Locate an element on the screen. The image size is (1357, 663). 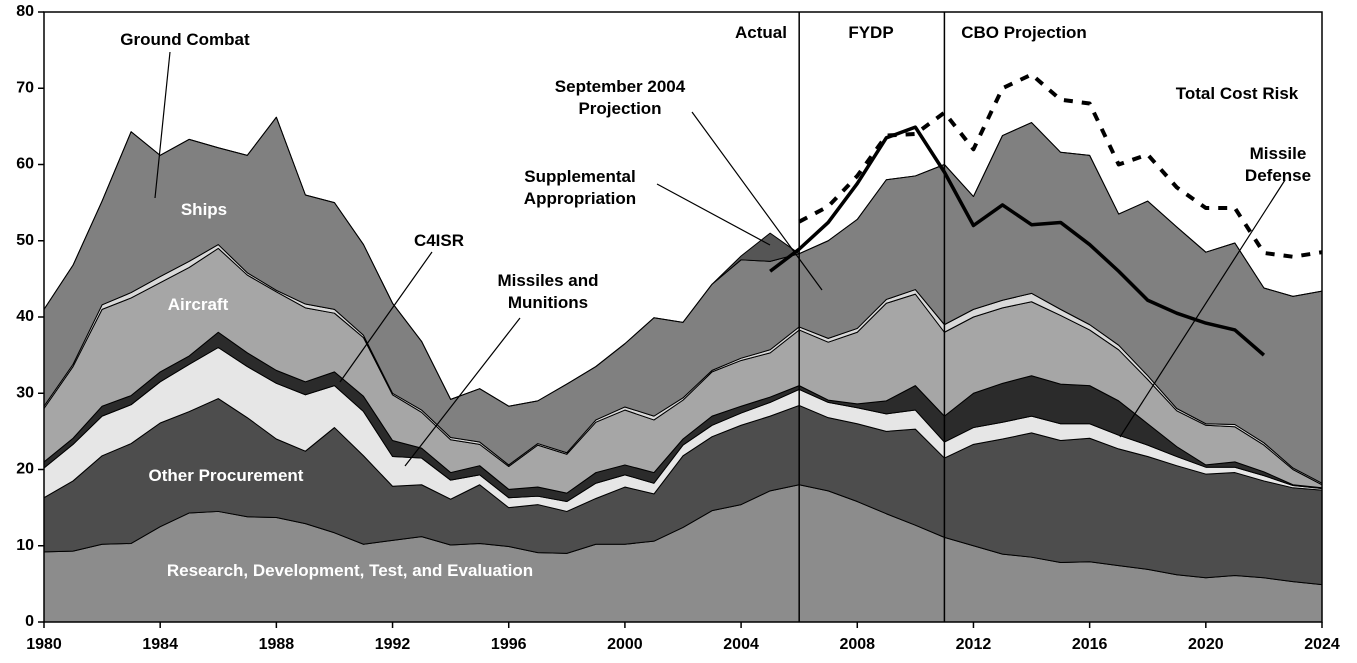
line is located at coordinates (1017, 241).